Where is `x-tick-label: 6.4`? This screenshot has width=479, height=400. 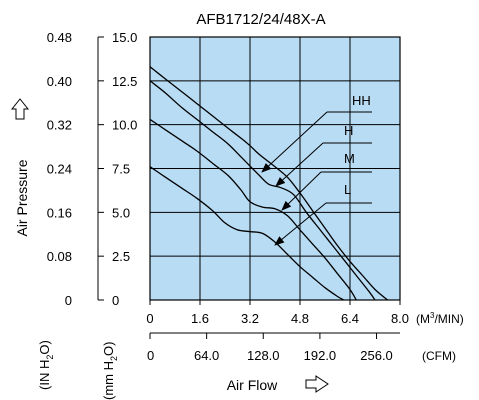
x-tick-label: 6.4 is located at coordinates (350, 318).